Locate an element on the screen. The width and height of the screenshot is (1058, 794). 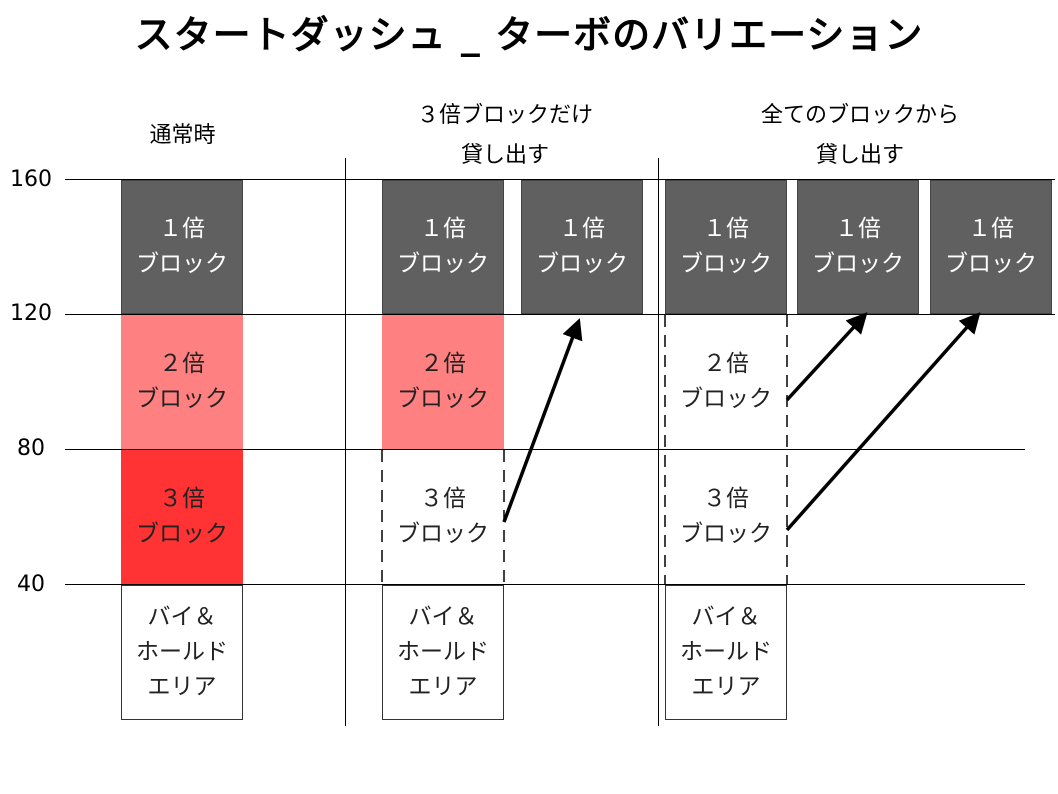
lend-x3-lent-x1-block: １倍 ブロック is located at coordinates (582, 247).